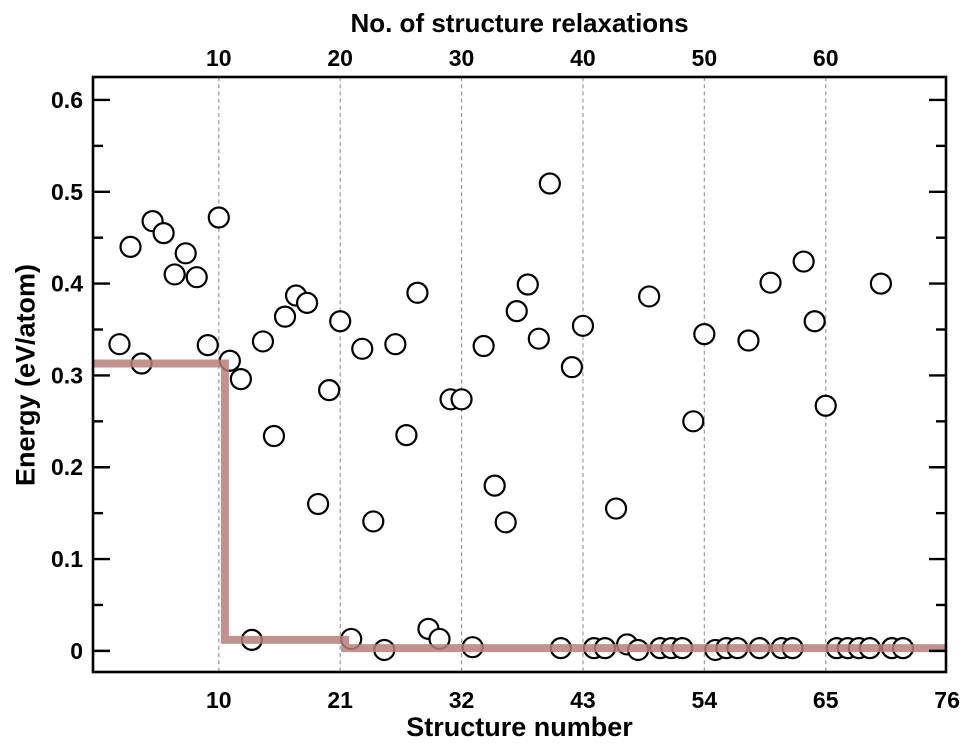  What do you see at coordinates (67, 559) in the screenshot?
I see `y-tick-label: 0.1` at bounding box center [67, 559].